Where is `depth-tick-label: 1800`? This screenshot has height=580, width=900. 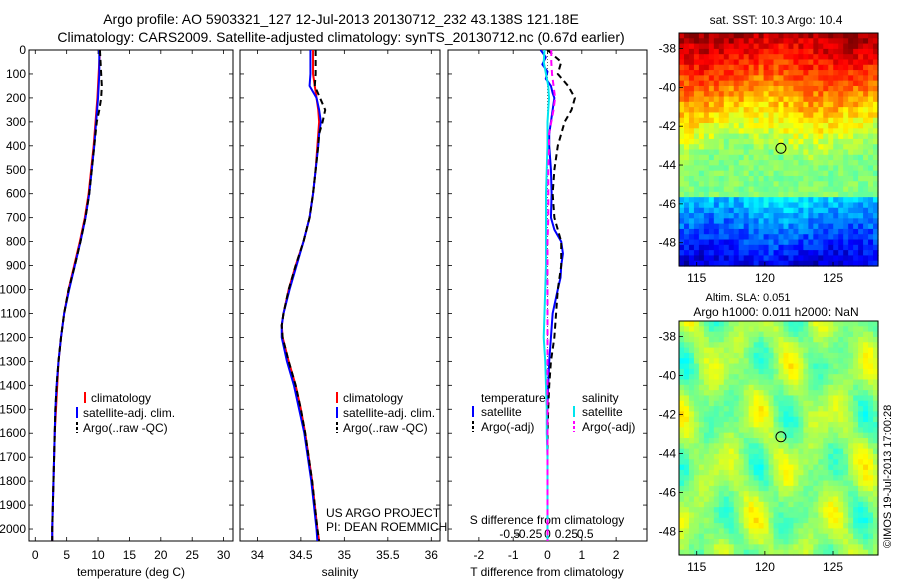 depth-tick-label: 1800 is located at coordinates (13, 481).